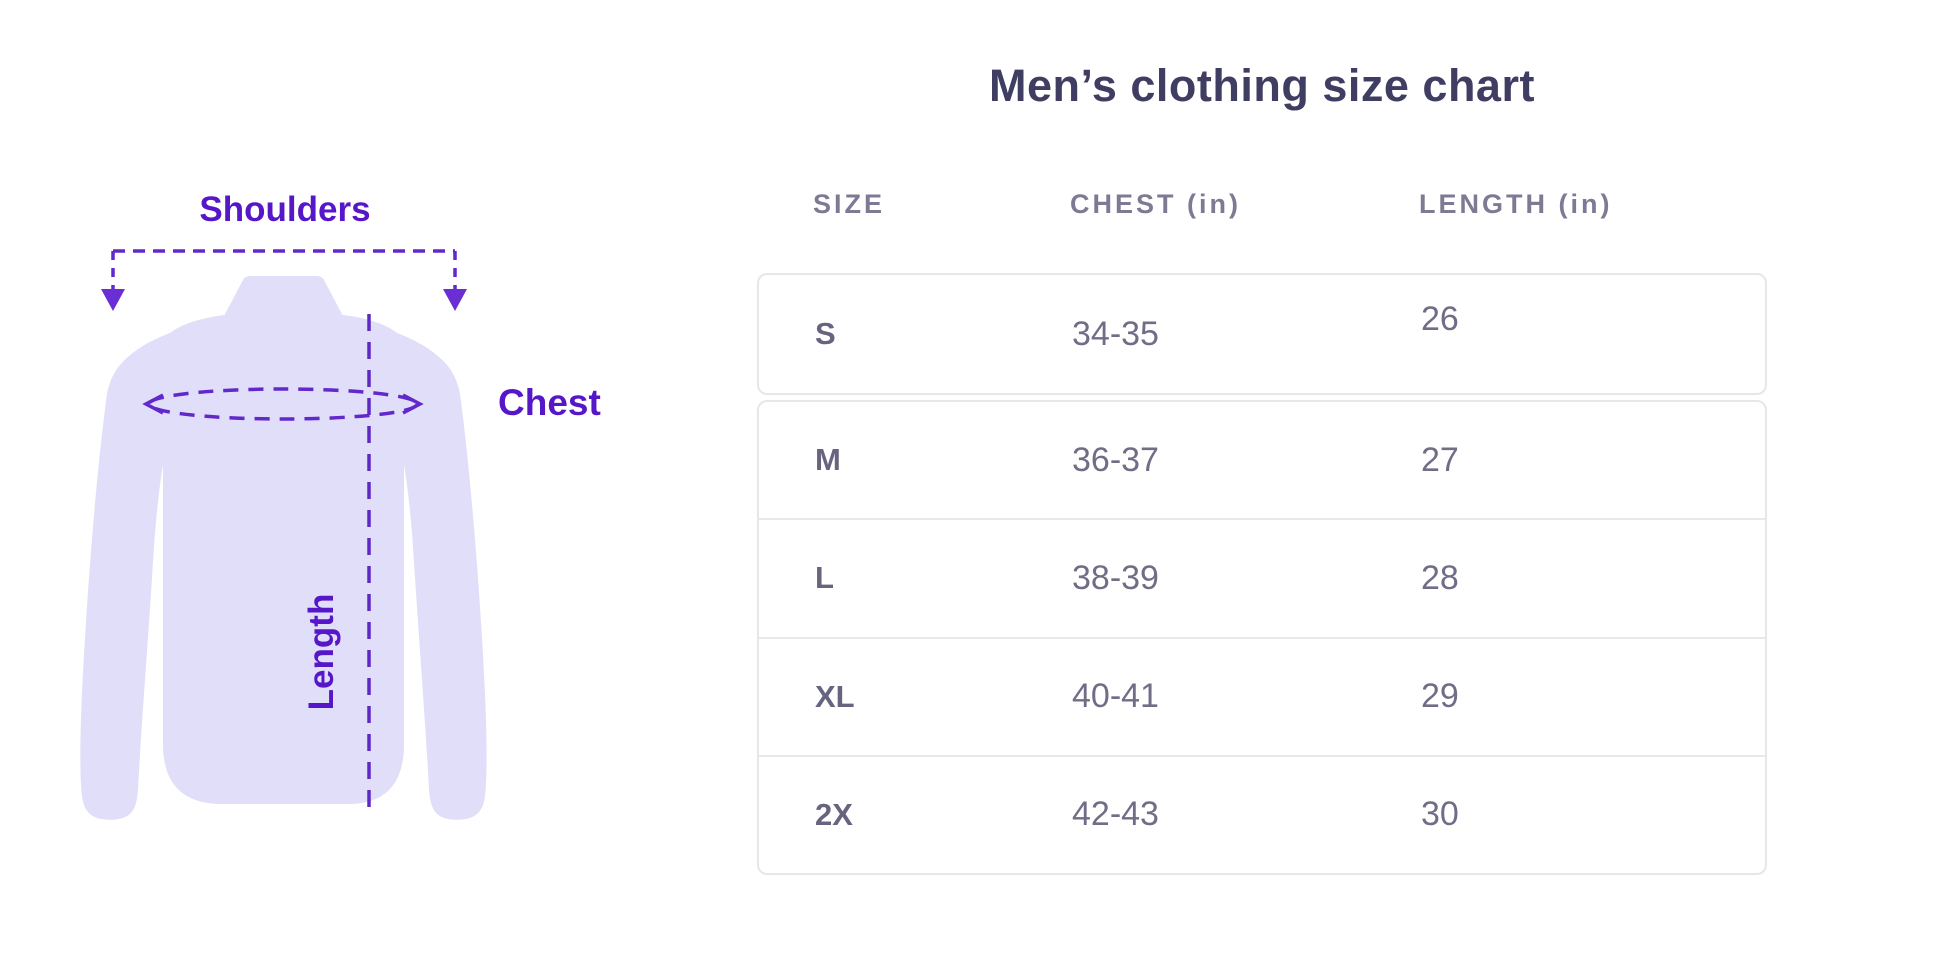 This screenshot has height=977, width=1946. Describe the element at coordinates (834, 814) in the screenshot. I see `size-cell: 2X` at that location.